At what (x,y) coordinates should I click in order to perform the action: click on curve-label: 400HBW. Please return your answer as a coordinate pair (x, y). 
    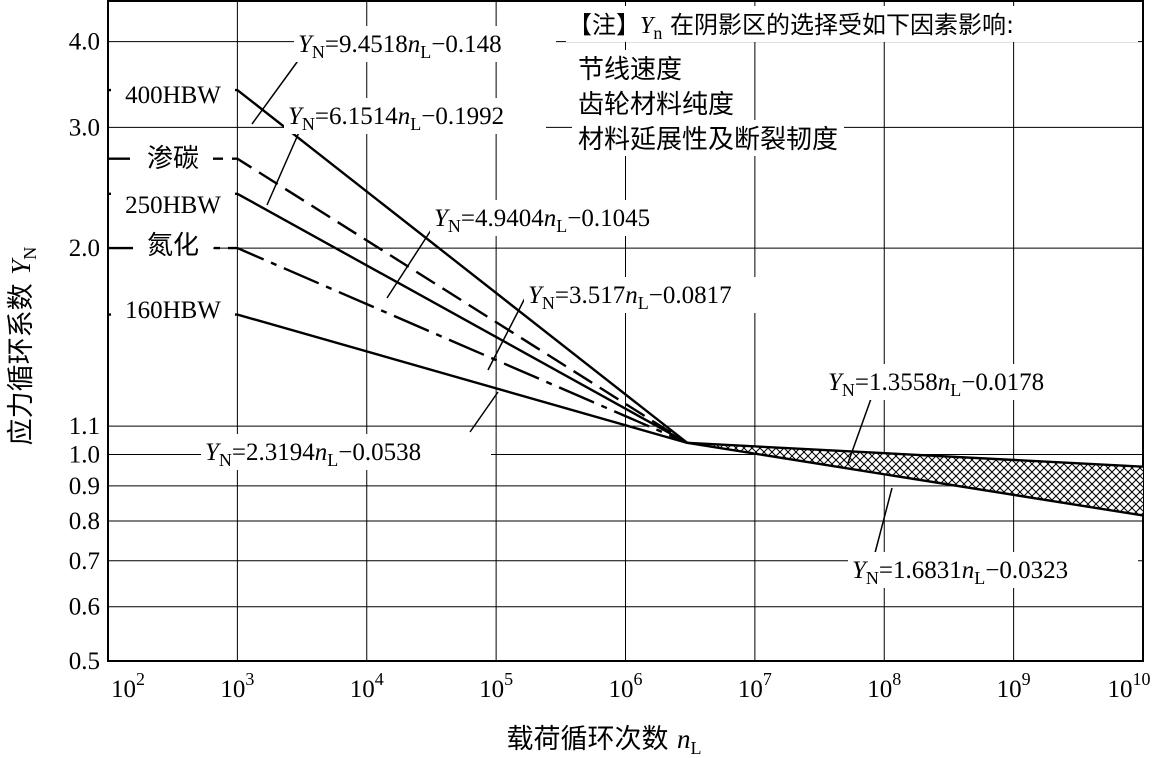
    Looking at the image, I should click on (173, 95).